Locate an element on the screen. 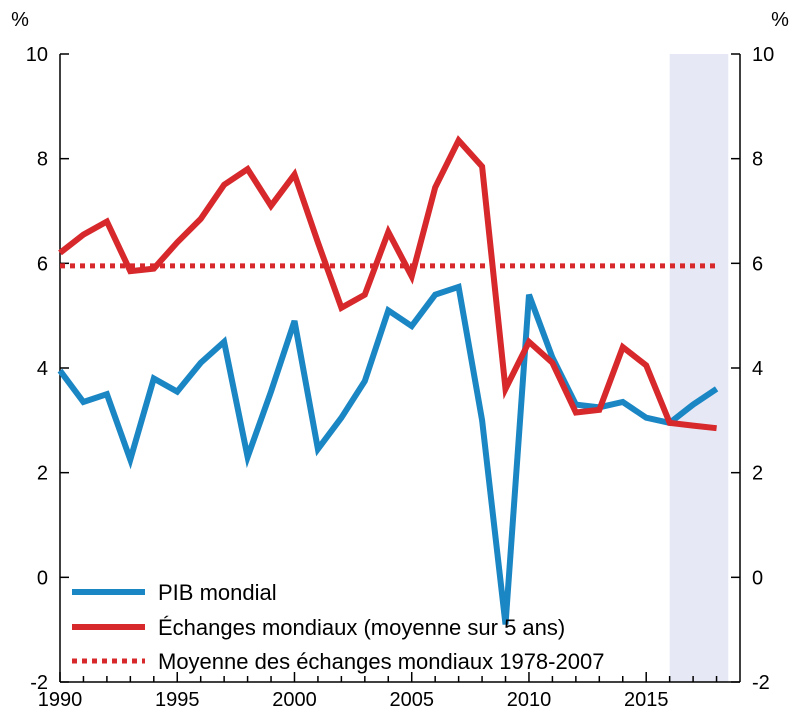 This screenshot has height=724, width=800. y-tick-label-right: 8 is located at coordinates (757, 160).